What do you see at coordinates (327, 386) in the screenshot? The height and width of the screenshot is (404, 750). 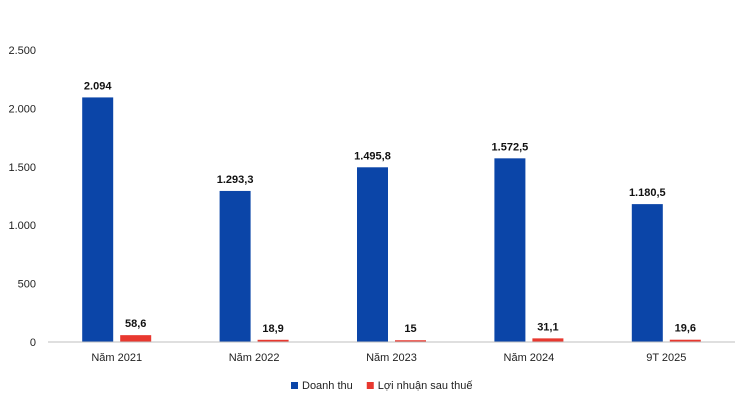 I see `legend-label-revenue: Doanh thu` at bounding box center [327, 386].